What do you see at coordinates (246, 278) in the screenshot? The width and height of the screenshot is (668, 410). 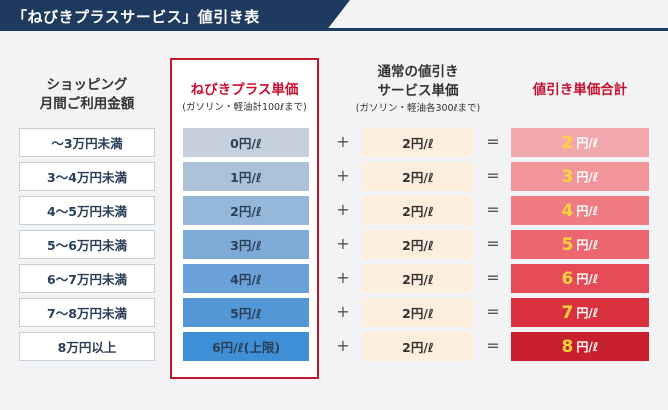 I see `nebiki-unit-cell: 4円/ℓ` at bounding box center [246, 278].